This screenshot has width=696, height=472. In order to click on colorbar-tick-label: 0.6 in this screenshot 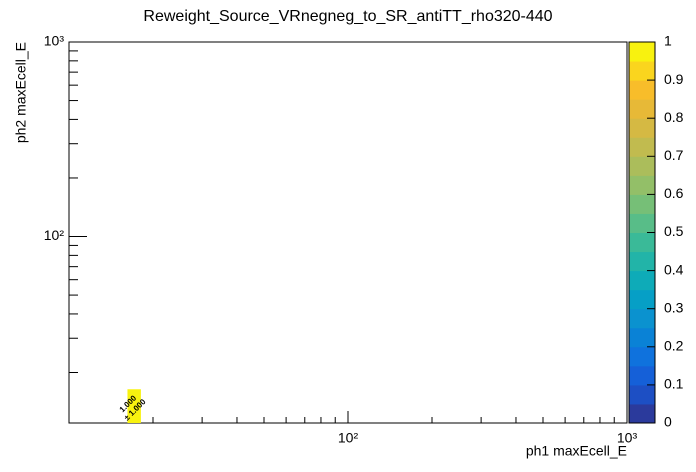, I will do `click(674, 193)`.